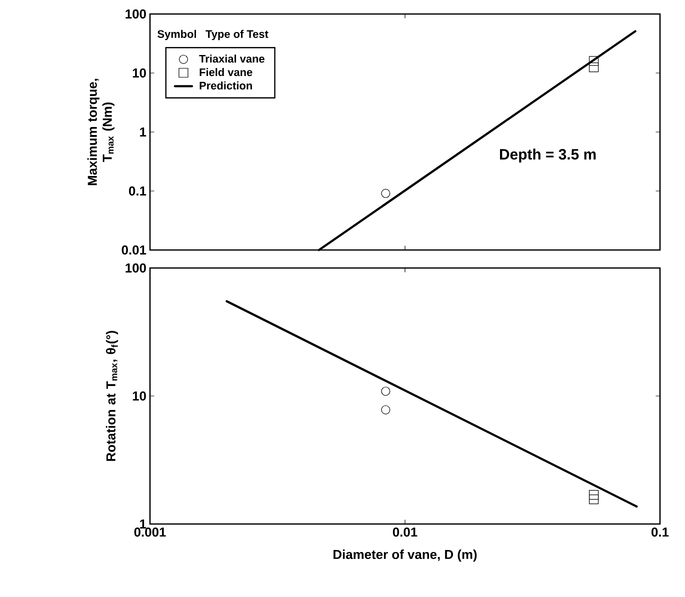 This screenshot has width=685, height=597. Describe the element at coordinates (134, 250) in the screenshot. I see `y-tick-label: 0.01` at that location.